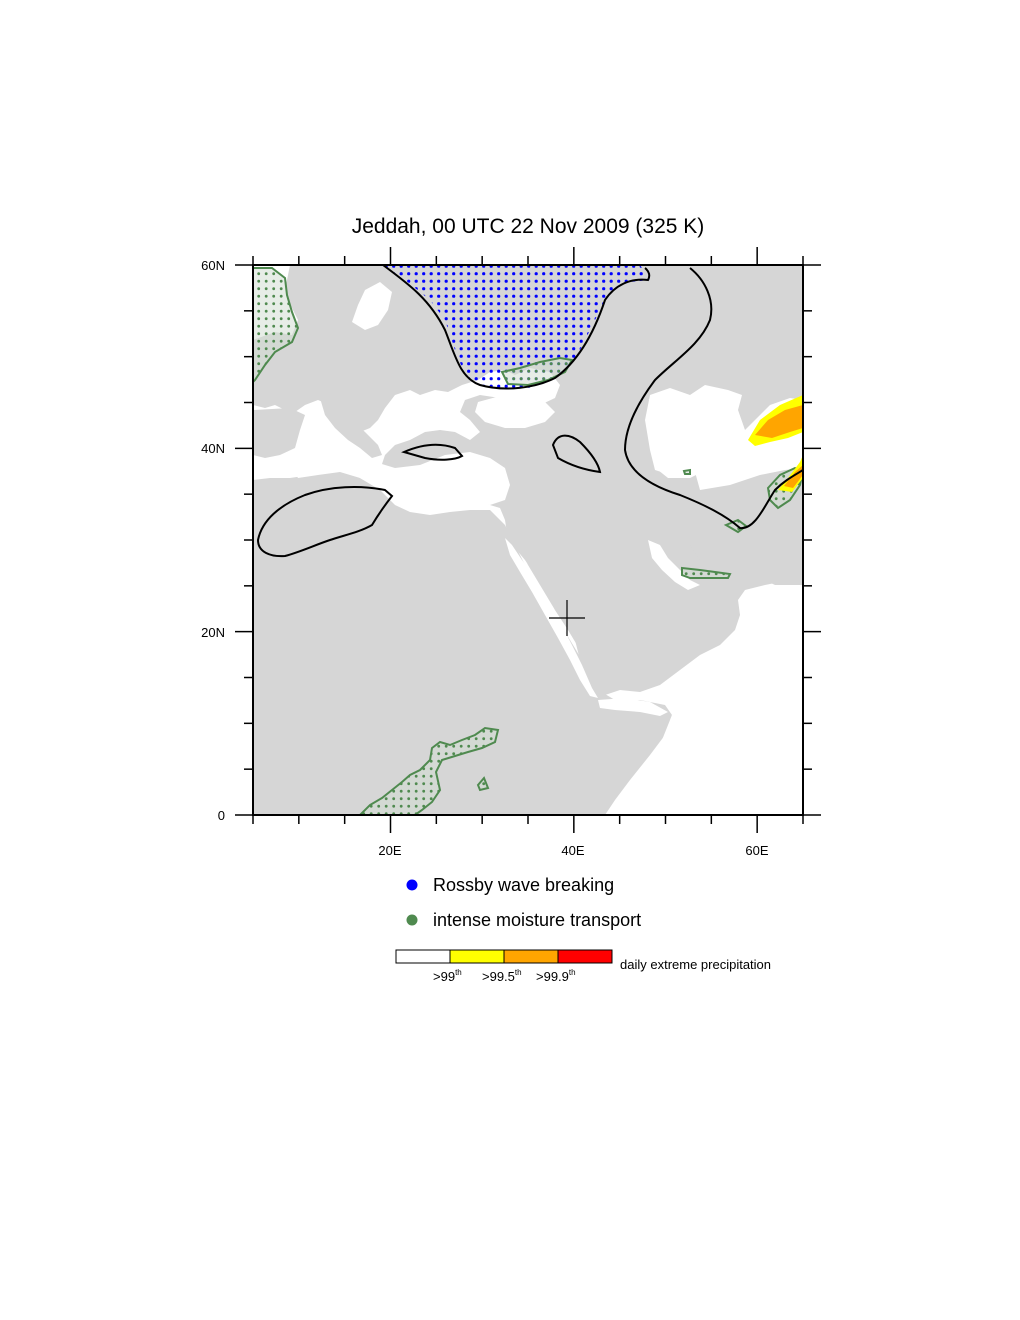 The height and width of the screenshot is (1320, 1020). Describe the element at coordinates (221, 815) in the screenshot. I see `y-tick-0: 0` at that location.